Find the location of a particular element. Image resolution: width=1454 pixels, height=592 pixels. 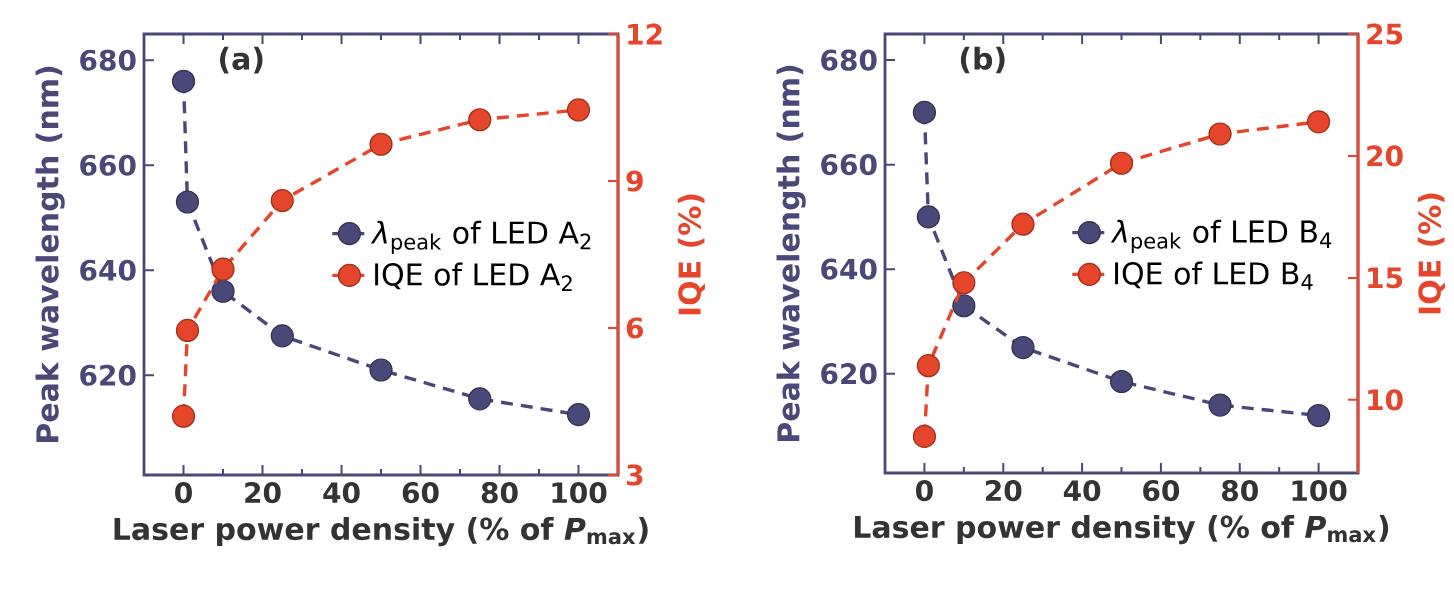

legend-label: λ$_{peak}$ of LED B$_{4}$ is located at coordinates (1221, 236).